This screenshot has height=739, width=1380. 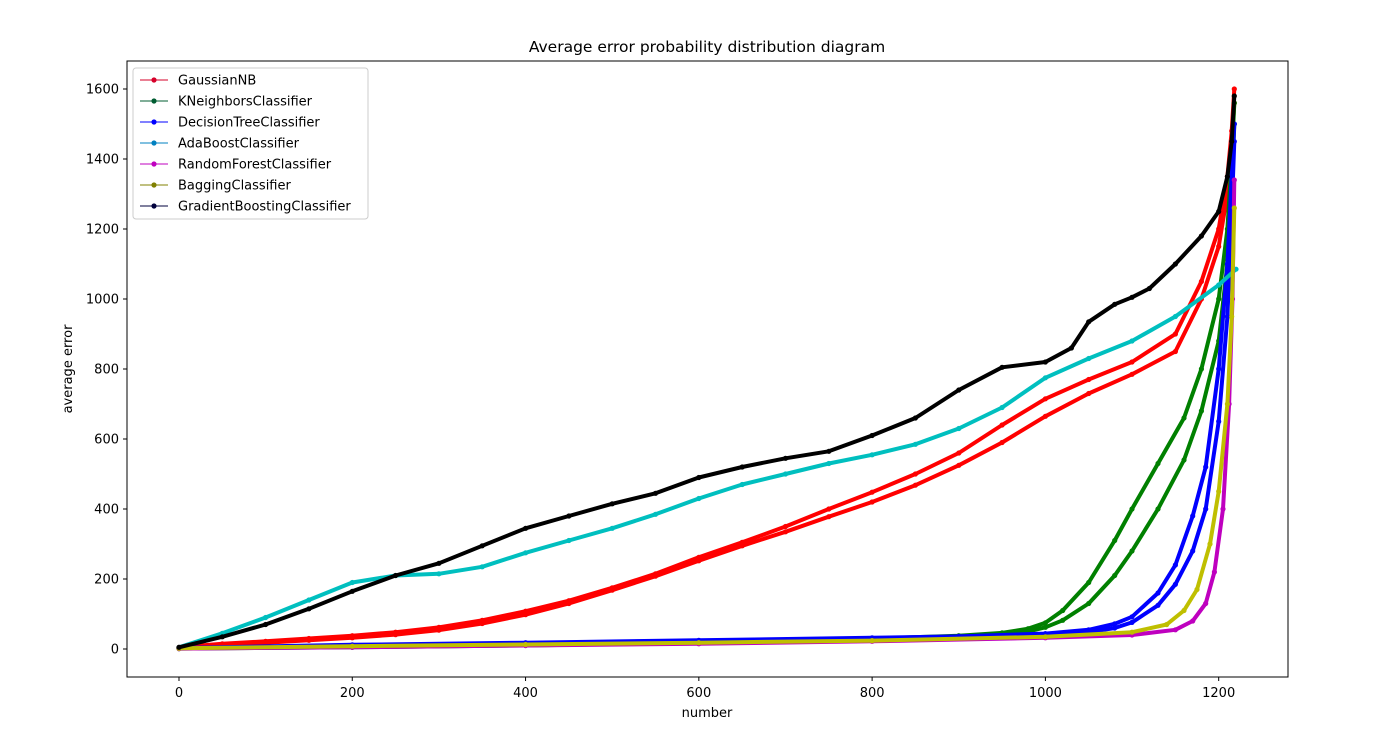 I want to click on legend-marker-gradientboostingclassifier, so click(x=154, y=206).